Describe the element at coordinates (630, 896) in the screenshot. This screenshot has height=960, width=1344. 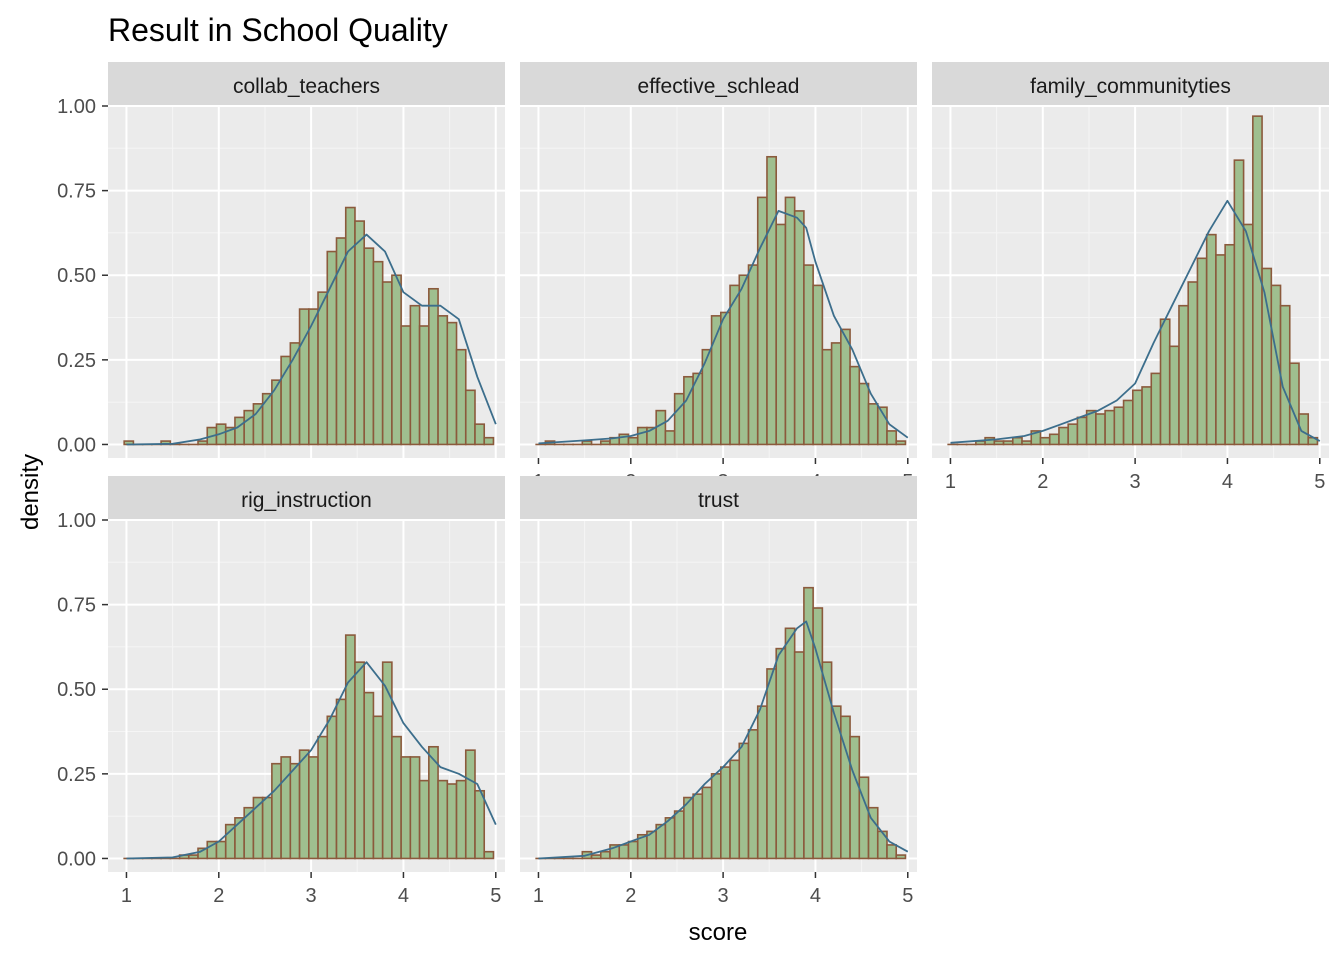
I see `x-tick-label: 2` at that location.